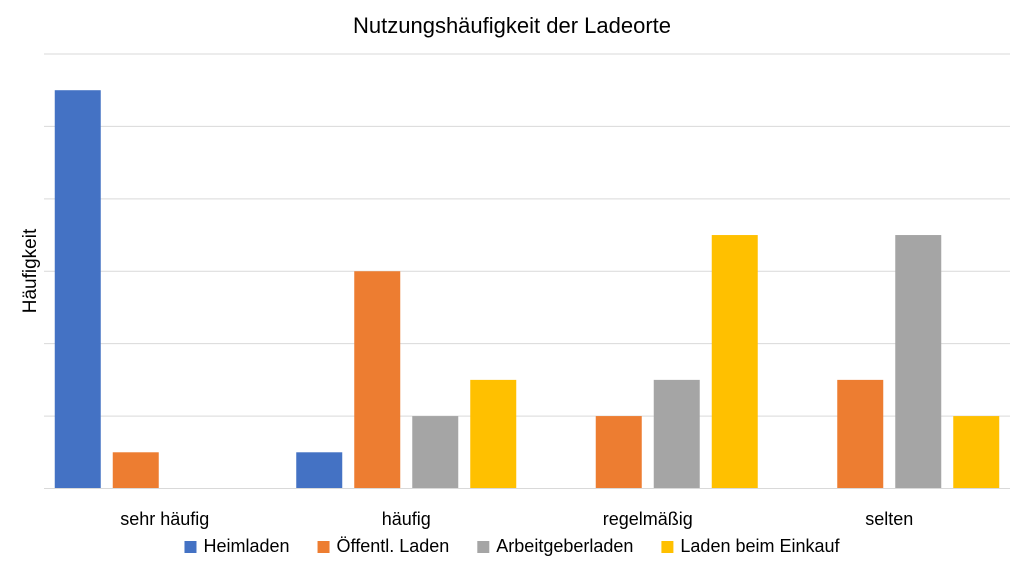 Image resolution: width=1024 pixels, height=581 pixels. I want to click on x-axis: sehr häufig häufig regelmäßig selten, so click(527, 508).